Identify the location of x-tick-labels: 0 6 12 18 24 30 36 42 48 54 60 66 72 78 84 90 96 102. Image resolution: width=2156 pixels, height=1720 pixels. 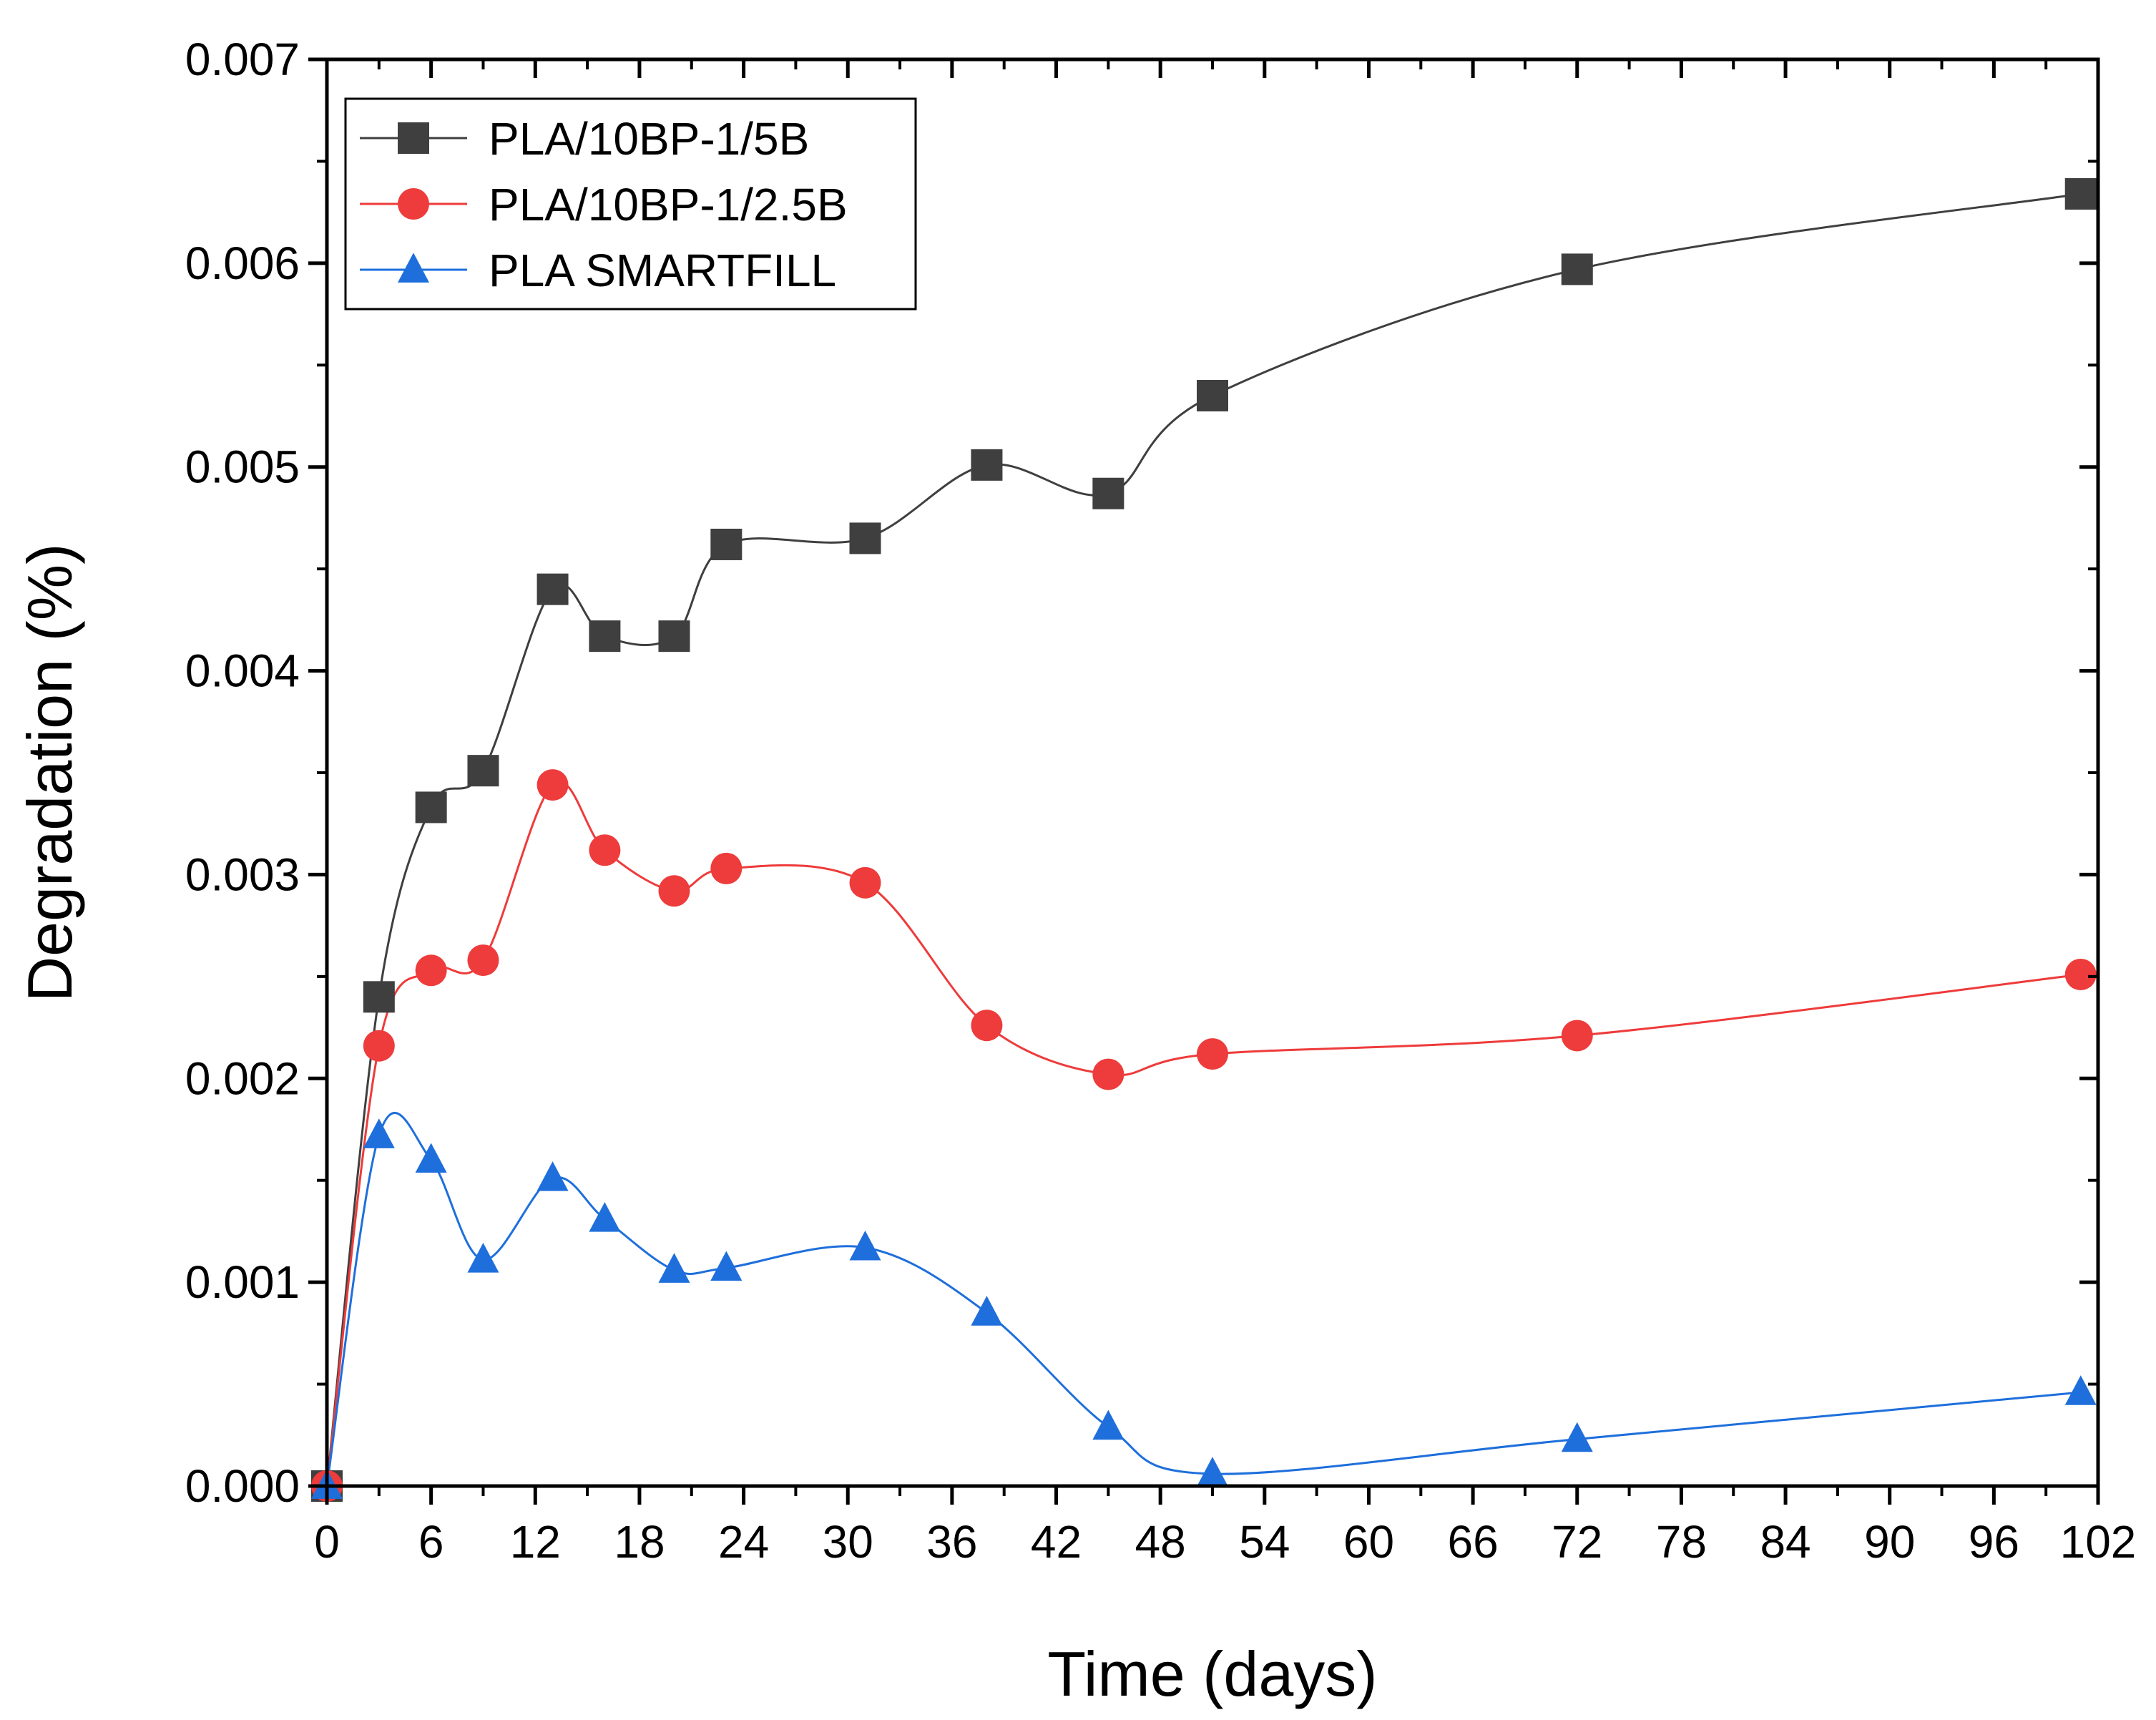
(1225, 1542).